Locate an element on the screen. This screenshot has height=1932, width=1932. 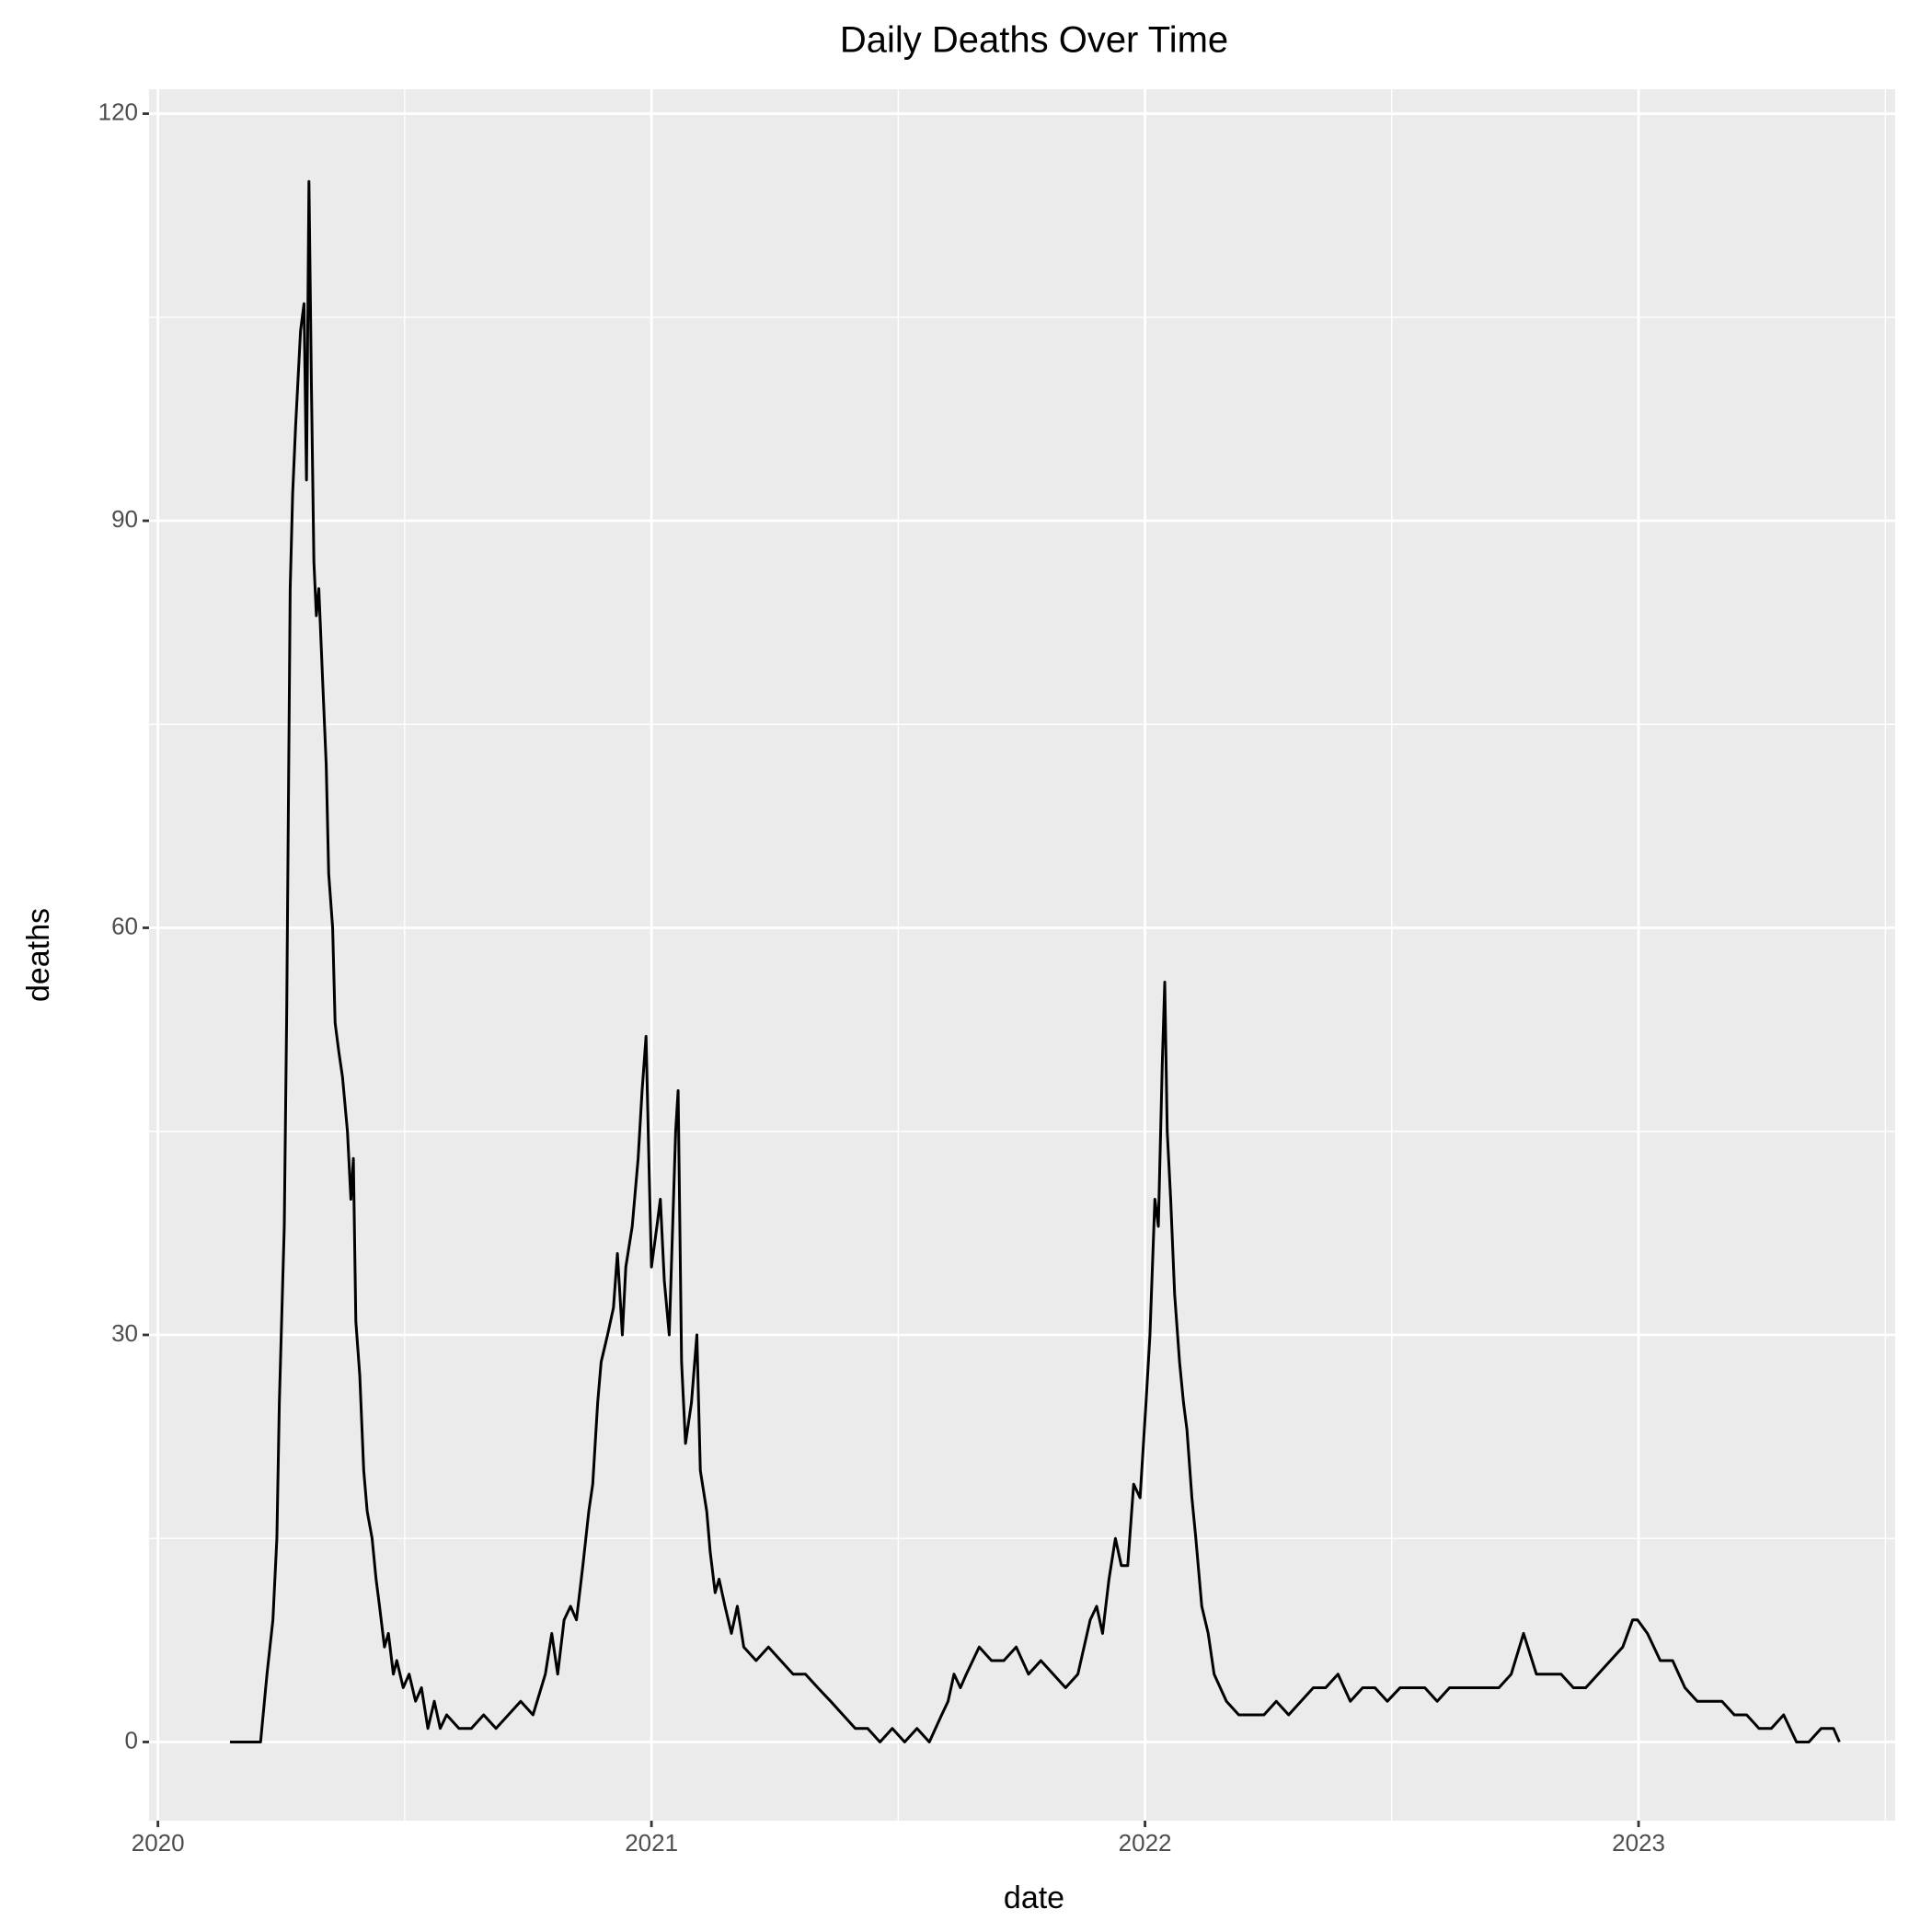
x-tick-label: 2021 is located at coordinates (651, 1843).